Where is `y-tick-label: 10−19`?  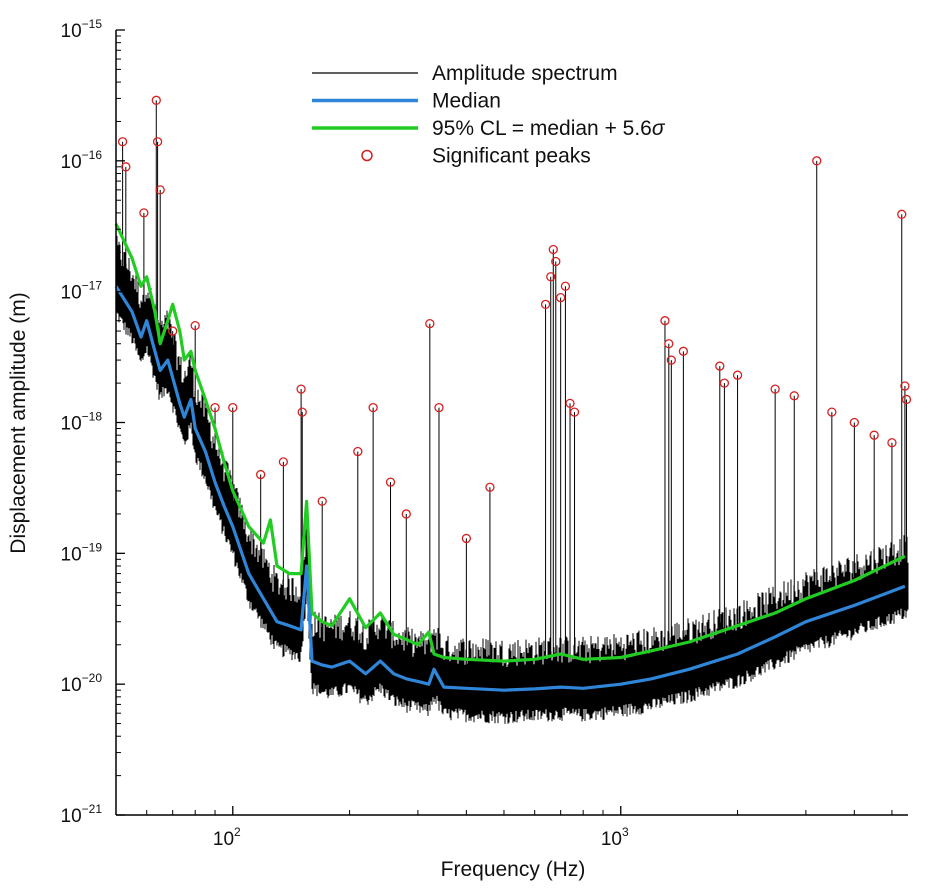 y-tick-label: 10−19 is located at coordinates (82, 552).